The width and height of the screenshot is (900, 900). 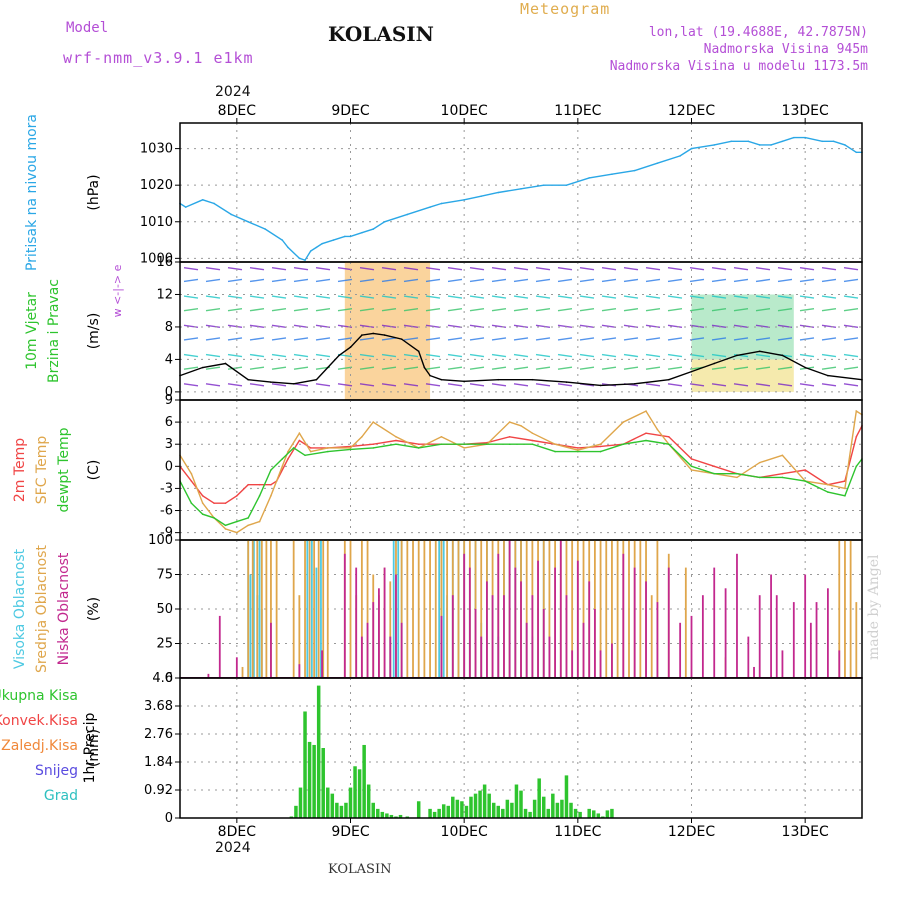 I want to click on y-tick-label: 4.6, so click(x=162, y=678).